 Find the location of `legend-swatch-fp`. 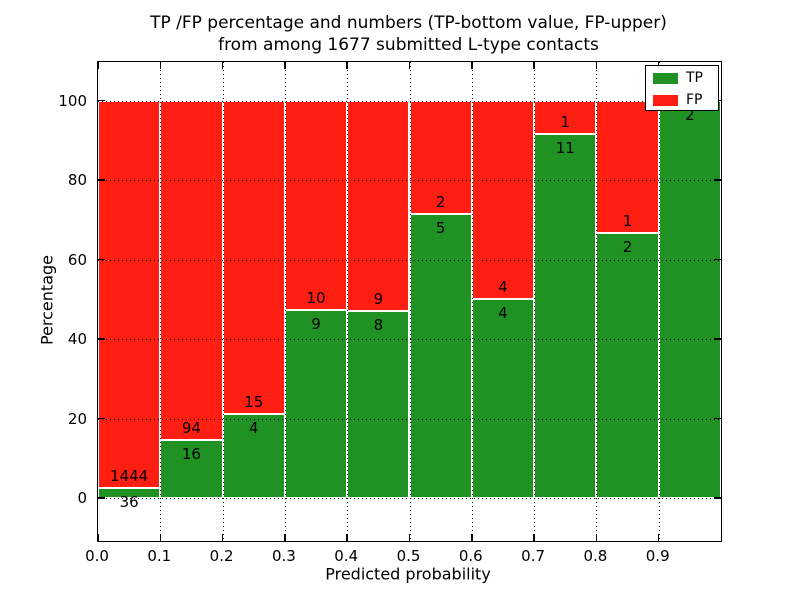

legend-swatch-fp is located at coordinates (665, 100).